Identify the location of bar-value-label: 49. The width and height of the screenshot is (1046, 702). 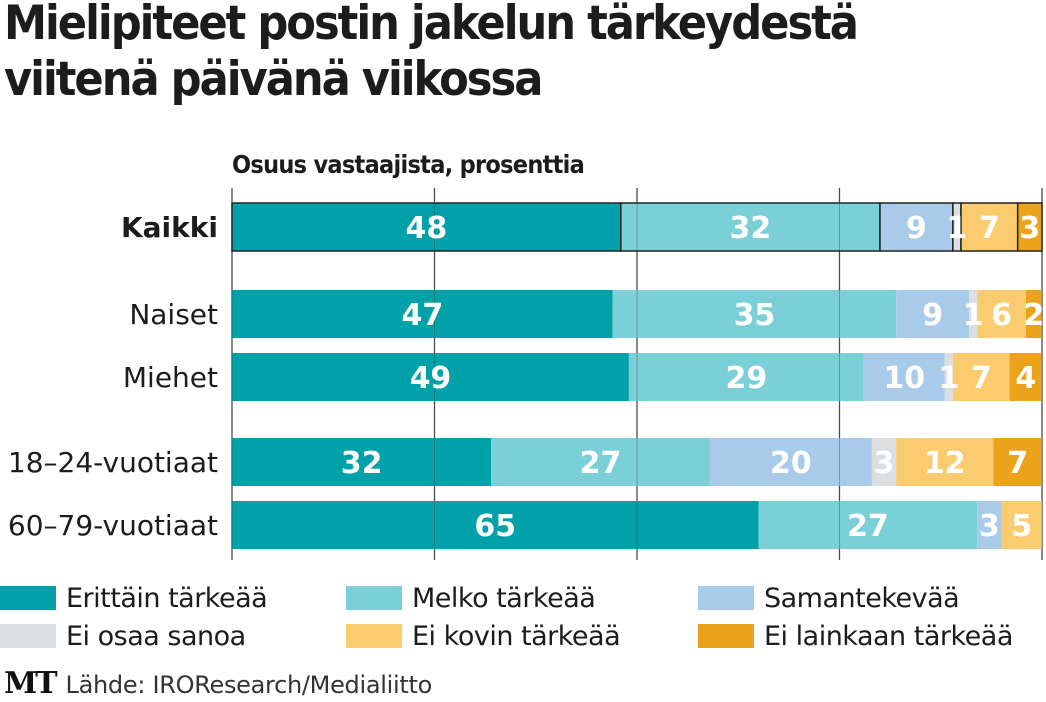
(431, 378).